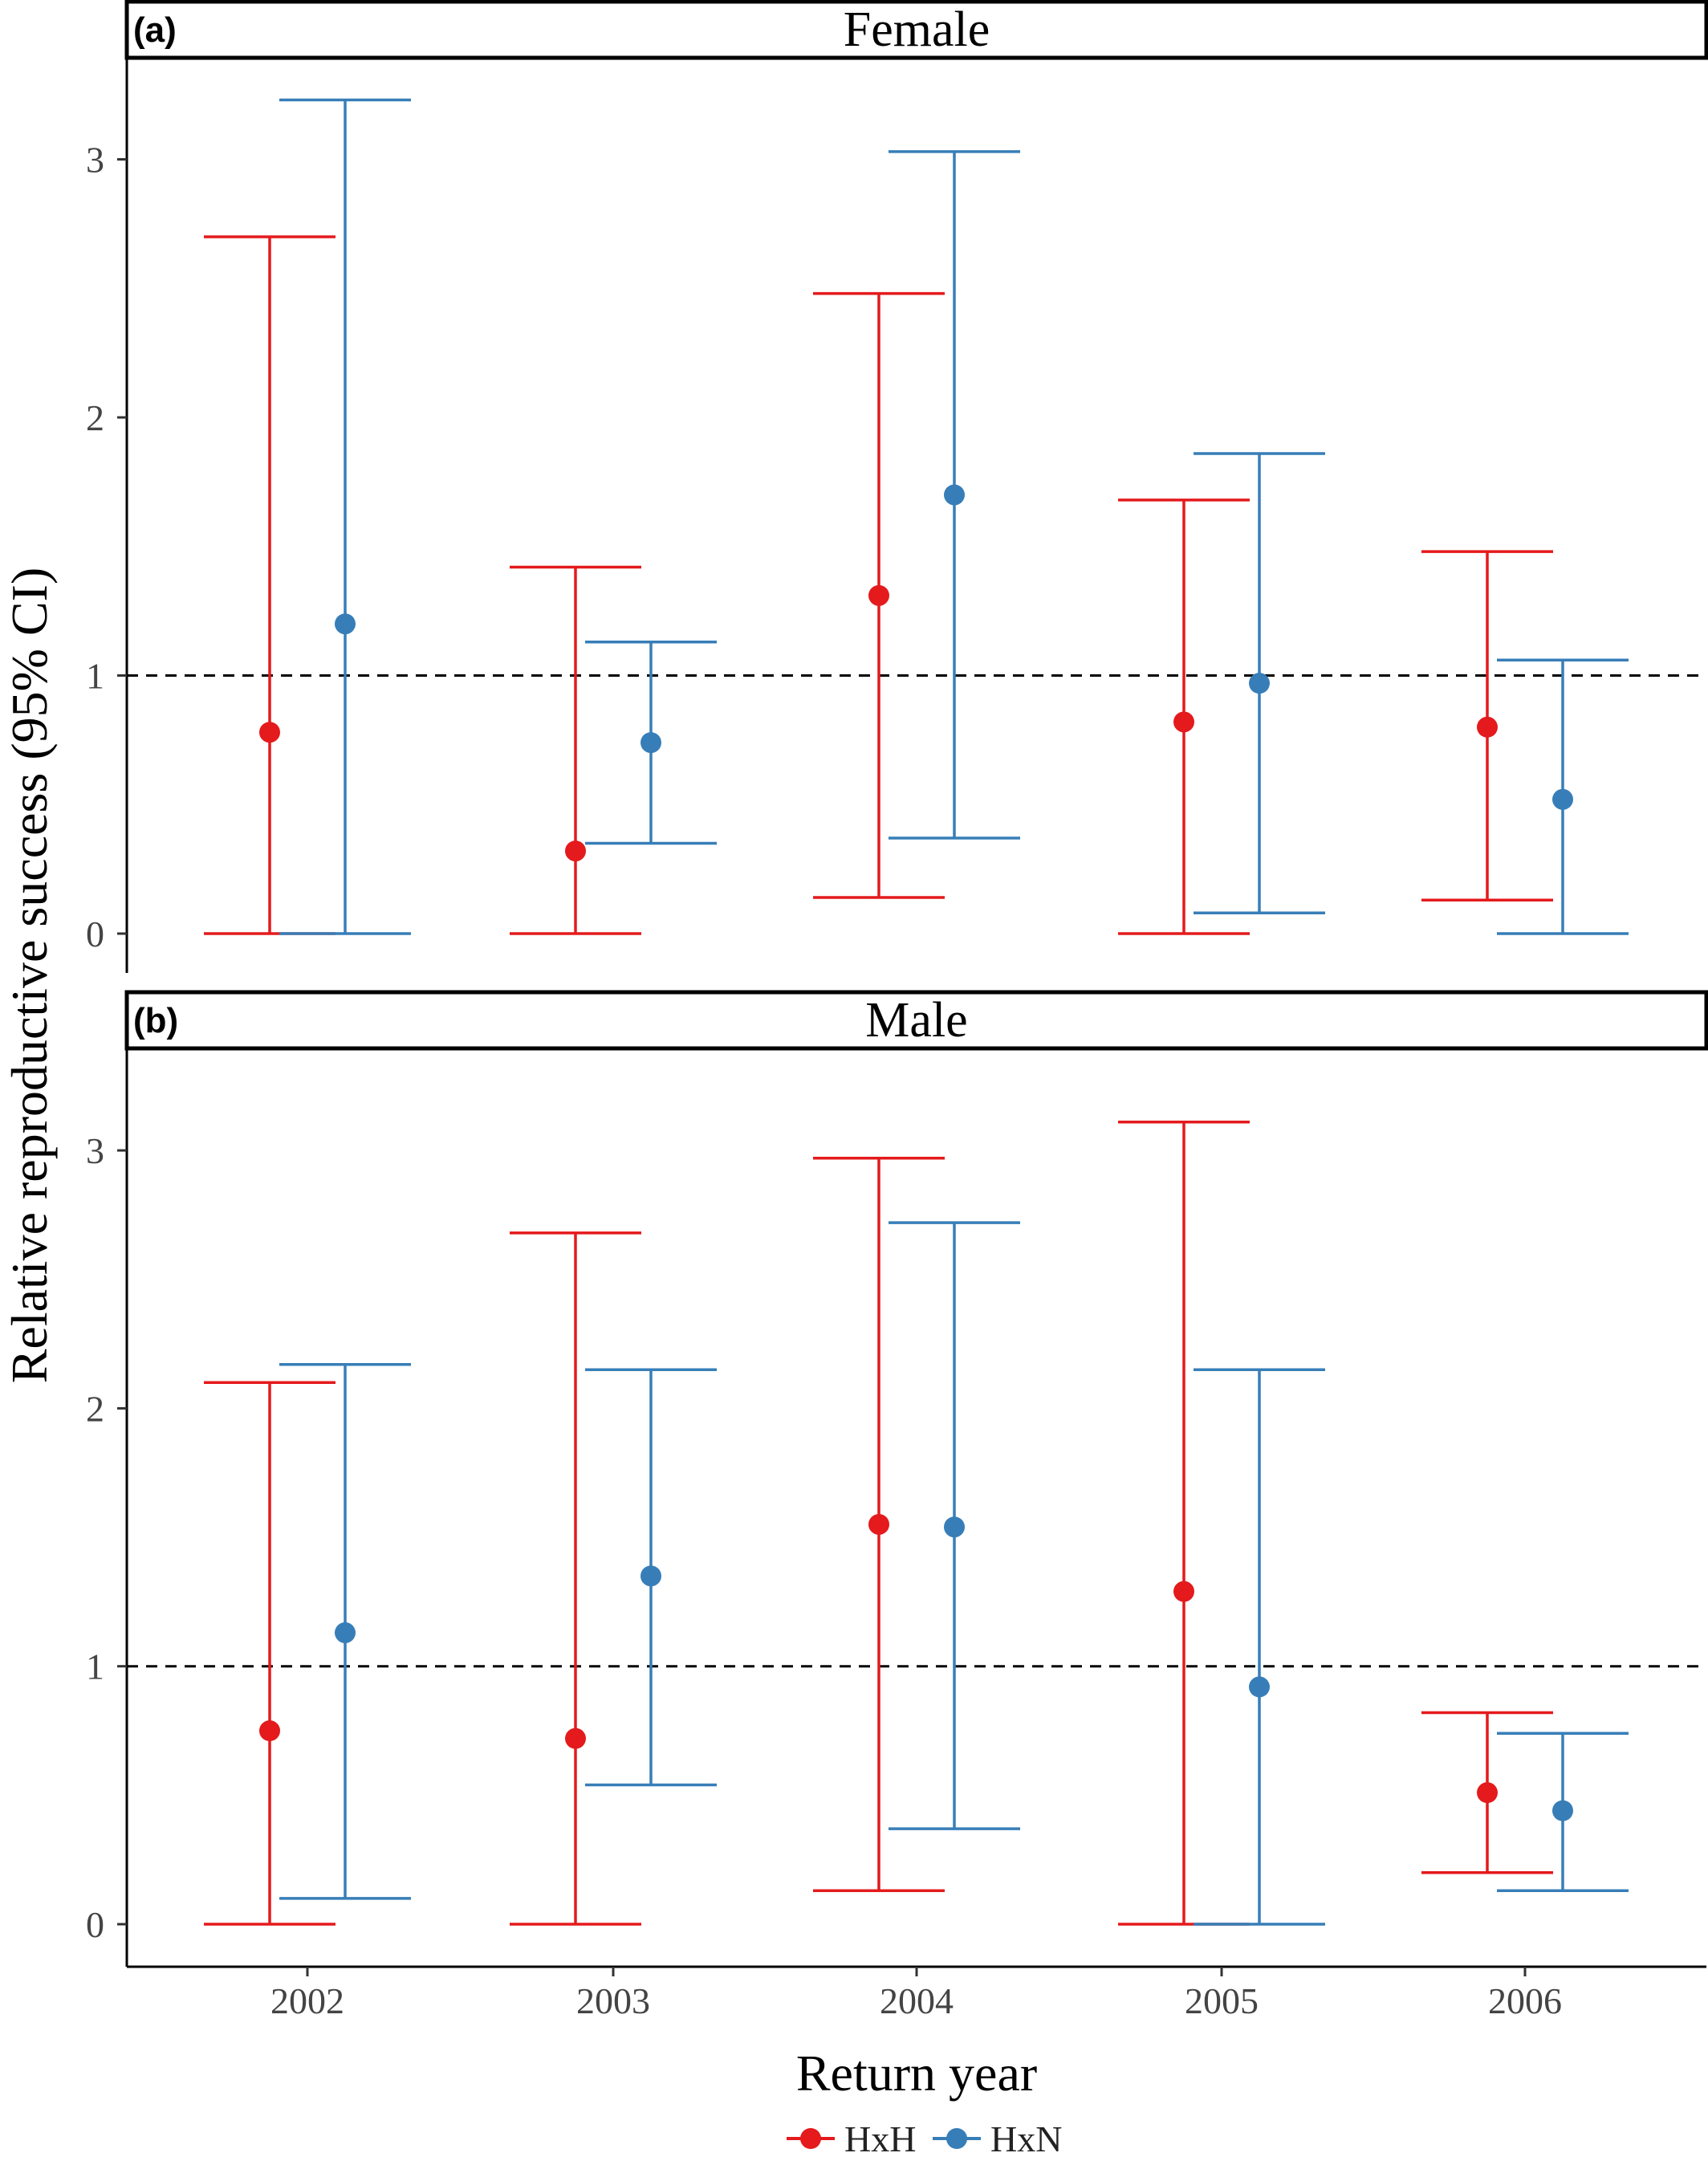 This screenshot has width=1708, height=2161. I want to click on legend: HxH HxN, so click(925, 2139).